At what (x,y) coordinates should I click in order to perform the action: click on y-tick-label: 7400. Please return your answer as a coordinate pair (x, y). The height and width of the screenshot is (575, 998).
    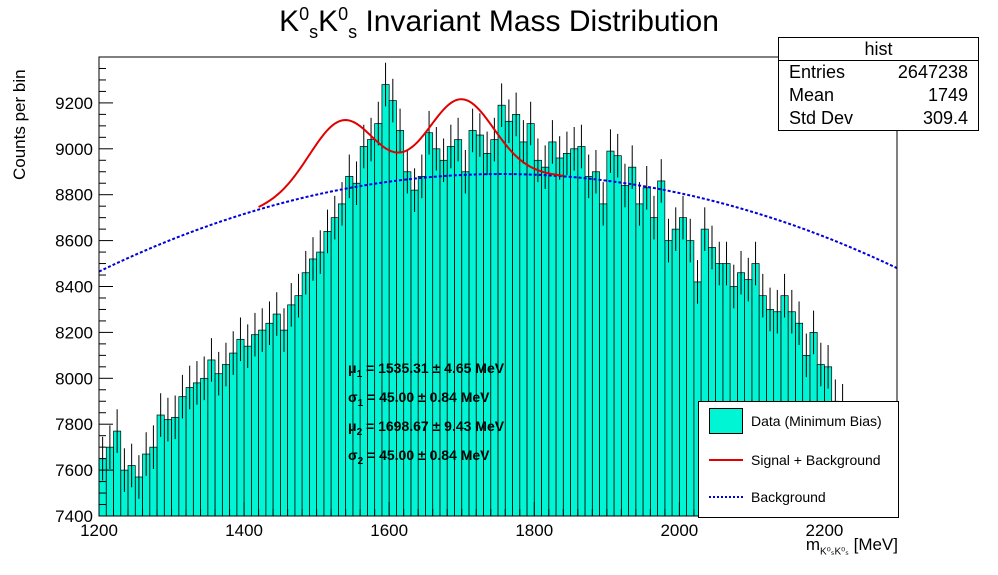
    Looking at the image, I should click on (74, 516).